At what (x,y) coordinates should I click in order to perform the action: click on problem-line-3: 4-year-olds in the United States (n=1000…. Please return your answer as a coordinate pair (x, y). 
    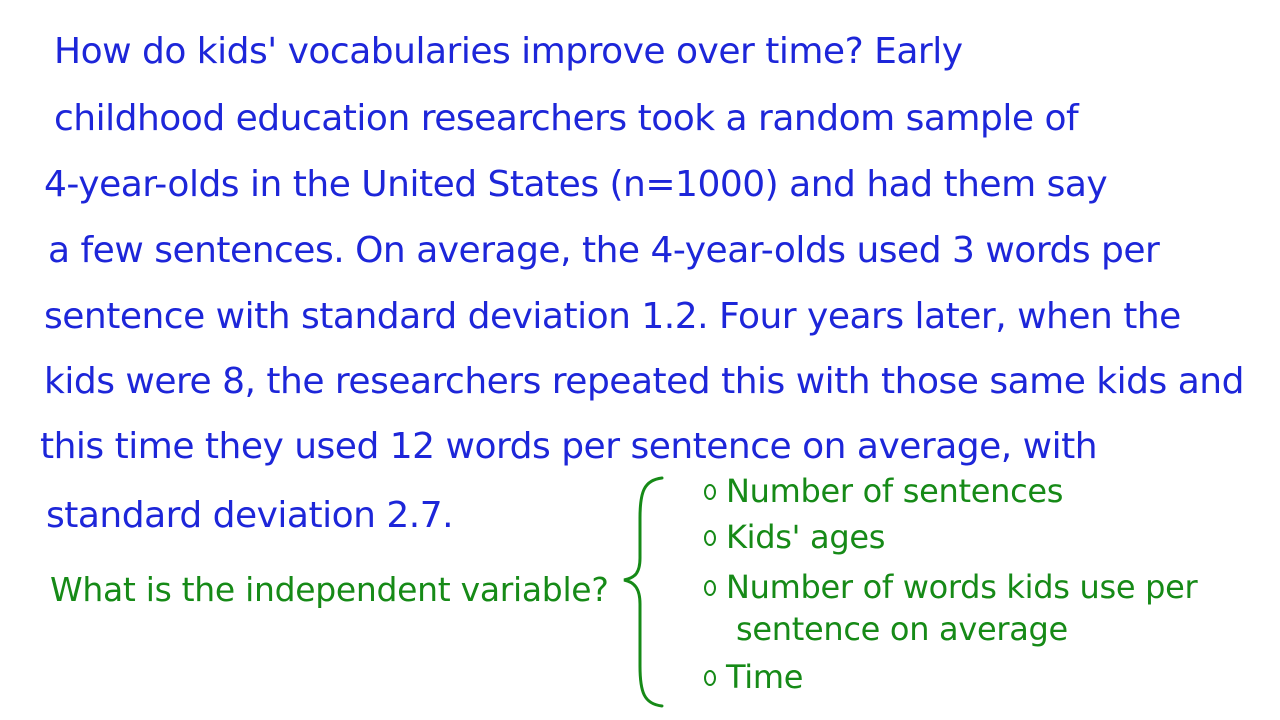
    Looking at the image, I should click on (576, 184).